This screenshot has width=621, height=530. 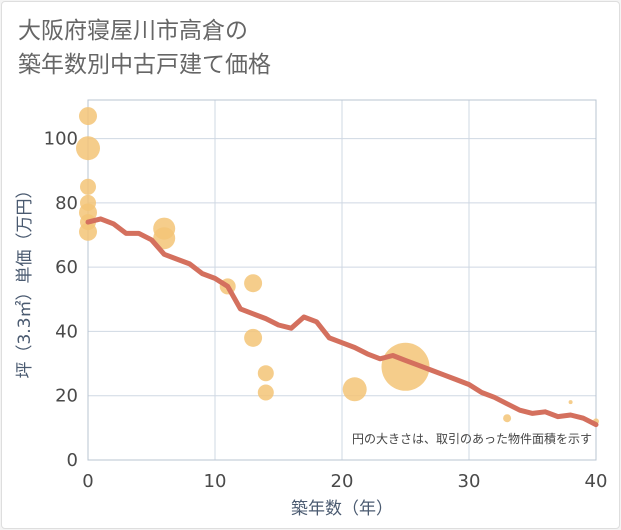 What do you see at coordinates (66, 331) in the screenshot?
I see `y-tick-label: 40` at bounding box center [66, 331].